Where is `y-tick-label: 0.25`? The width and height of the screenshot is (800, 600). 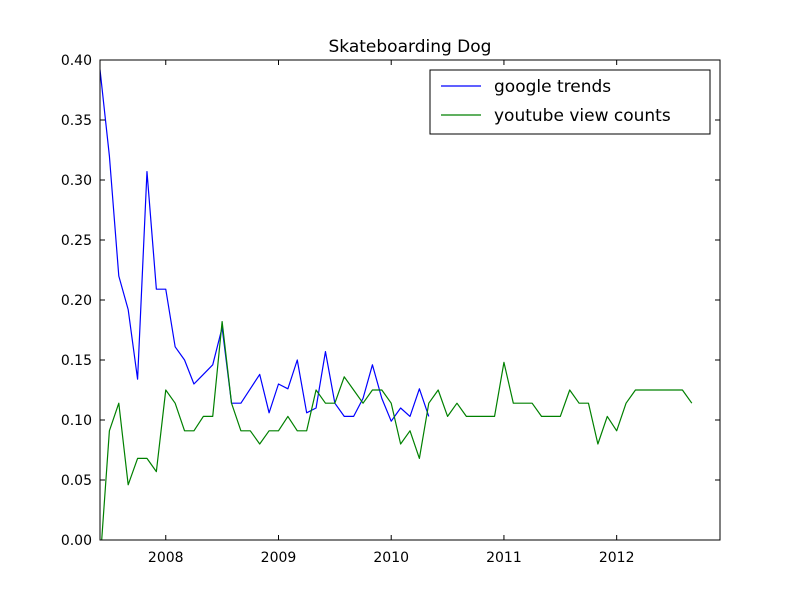 y-tick-label: 0.25 is located at coordinates (76, 241).